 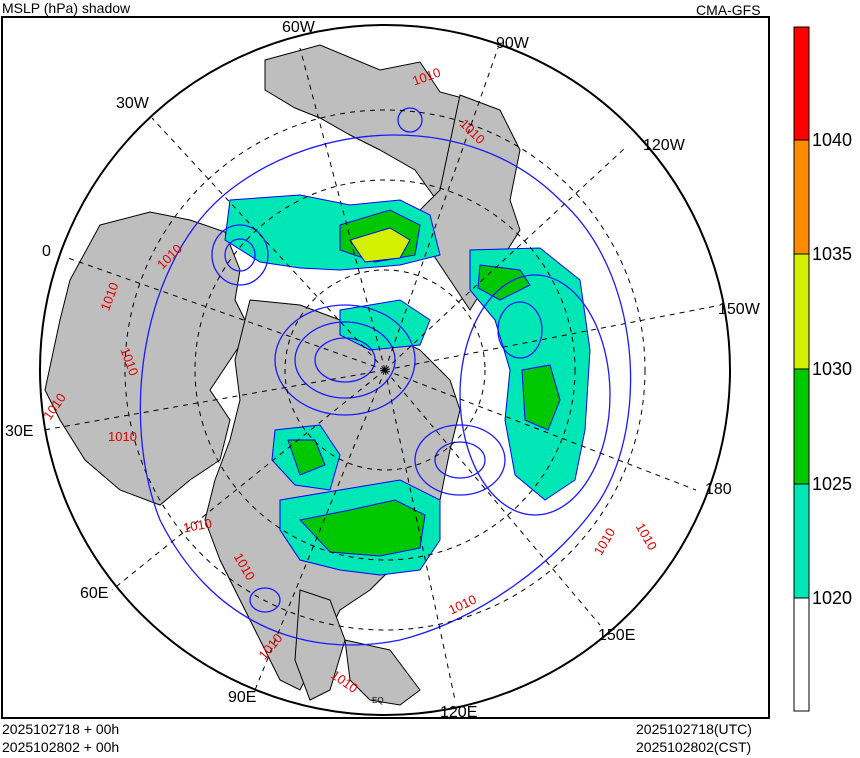 What do you see at coordinates (505, 259) in the screenshot?
I see `meridian-120w` at bounding box center [505, 259].